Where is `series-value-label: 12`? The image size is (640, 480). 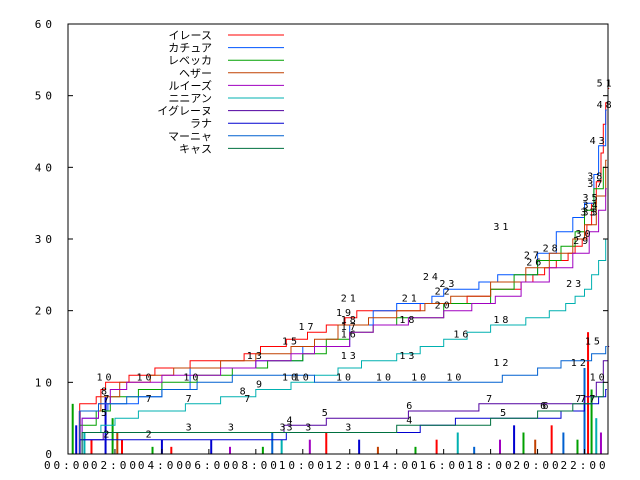 series-value-label: 12 is located at coordinates (502, 363).